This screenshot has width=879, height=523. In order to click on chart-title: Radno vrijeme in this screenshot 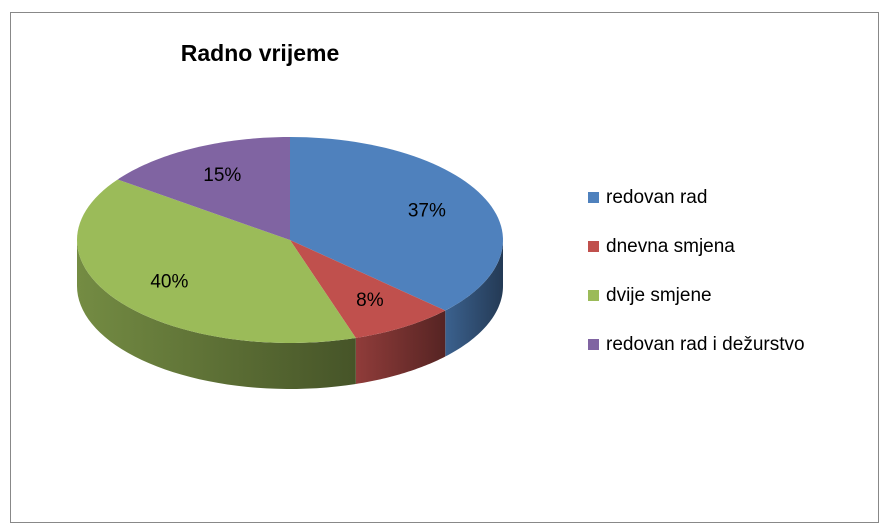, I will do `click(260, 53)`.